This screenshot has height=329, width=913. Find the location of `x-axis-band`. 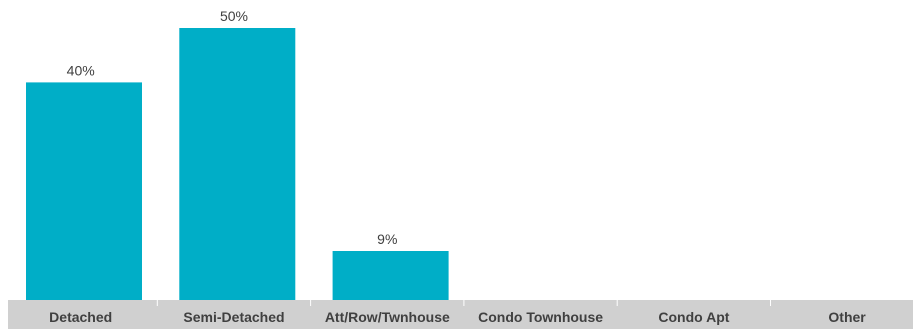

x-axis-band is located at coordinates (460, 314).